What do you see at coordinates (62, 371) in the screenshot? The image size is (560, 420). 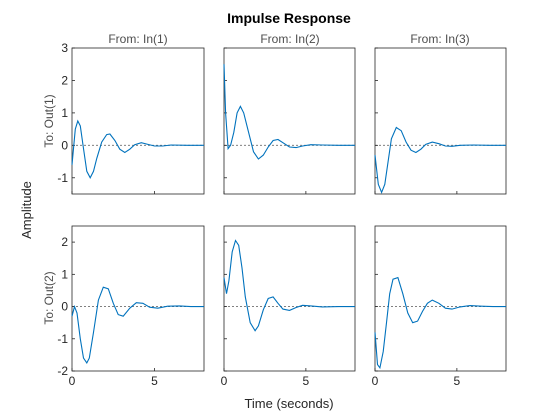 I see `y-tick-label: -2` at bounding box center [62, 371].